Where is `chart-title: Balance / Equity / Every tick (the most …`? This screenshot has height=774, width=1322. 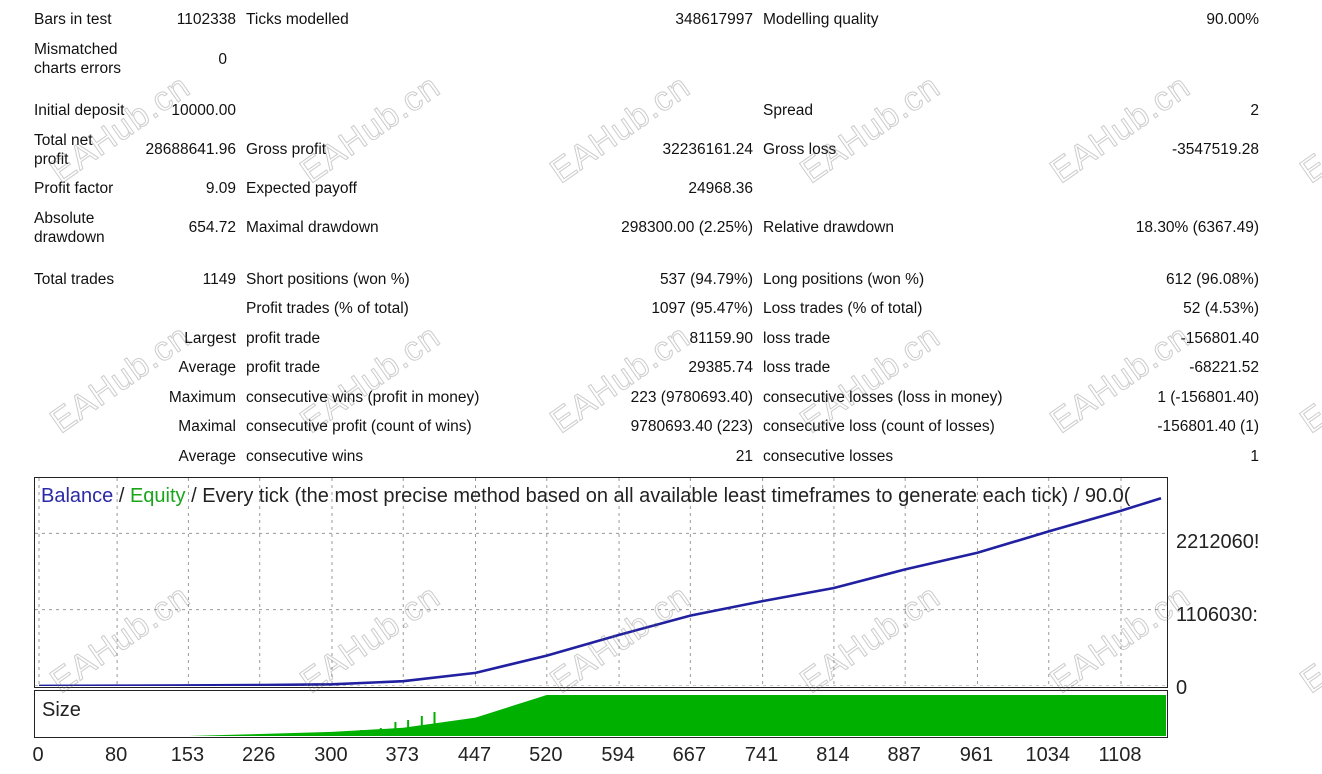 chart-title: Balance / Equity / Every tick (the most … is located at coordinates (585, 496).